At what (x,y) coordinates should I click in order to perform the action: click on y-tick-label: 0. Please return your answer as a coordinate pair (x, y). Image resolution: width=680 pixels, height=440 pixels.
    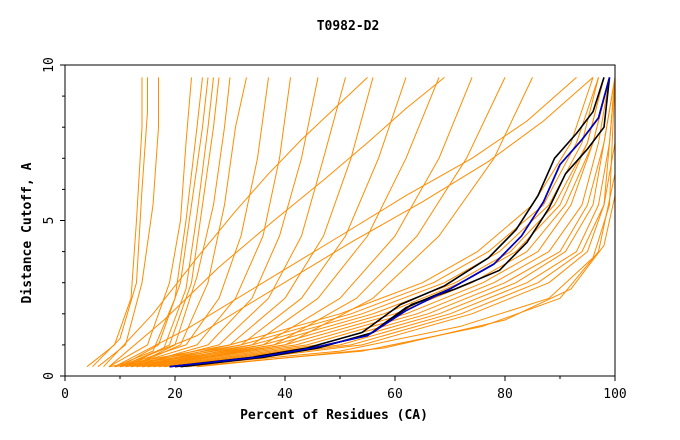
    Looking at the image, I should click on (49, 376).